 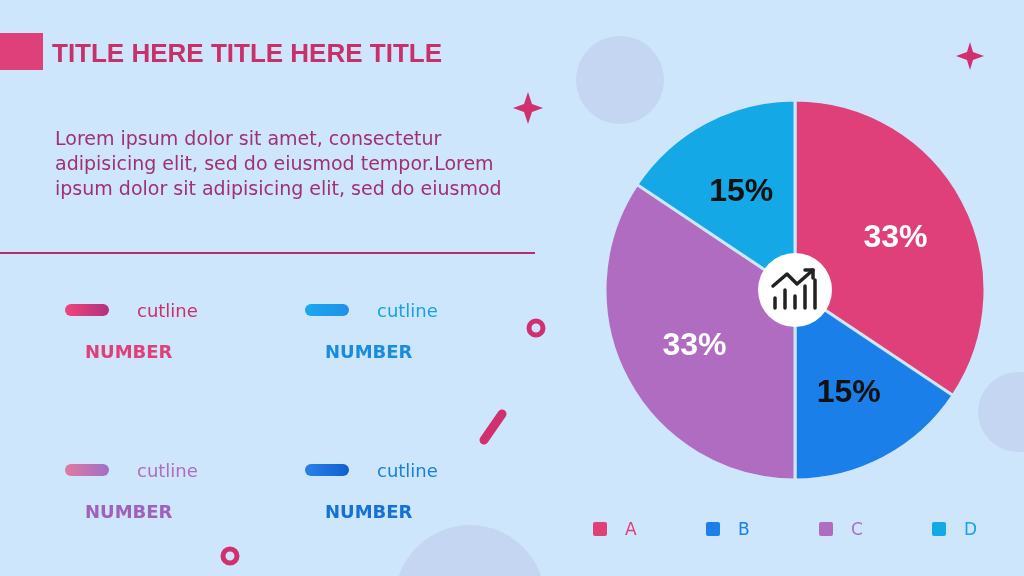 What do you see at coordinates (857, 529) in the screenshot?
I see `legend-label: C` at bounding box center [857, 529].